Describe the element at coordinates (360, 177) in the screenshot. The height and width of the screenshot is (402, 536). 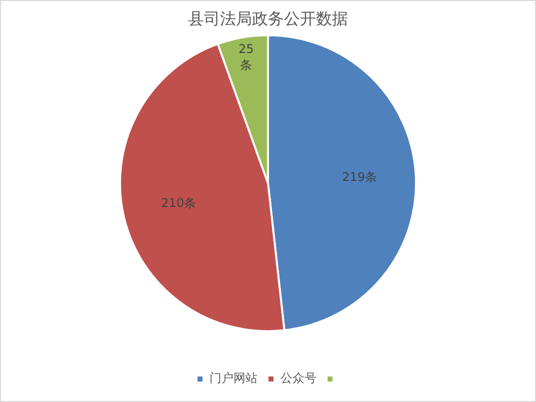
I see `data-label: 219条` at that location.